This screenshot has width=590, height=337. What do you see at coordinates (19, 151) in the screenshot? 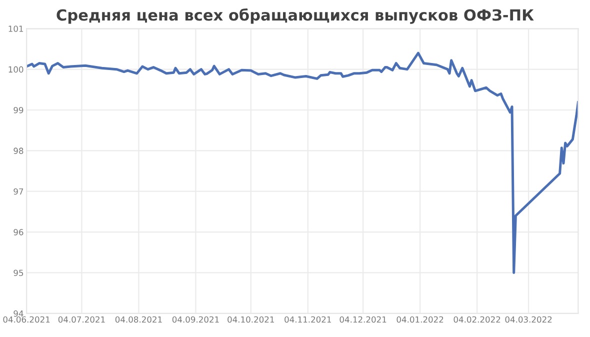
I see `y-tick-label: 98` at bounding box center [19, 151].